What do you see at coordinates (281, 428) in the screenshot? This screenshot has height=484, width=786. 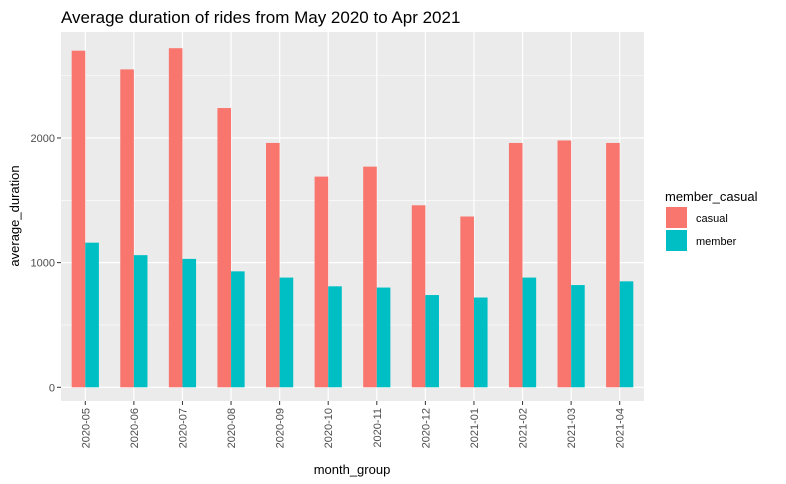 I see `x-tick-label: 2020-09` at bounding box center [281, 428].